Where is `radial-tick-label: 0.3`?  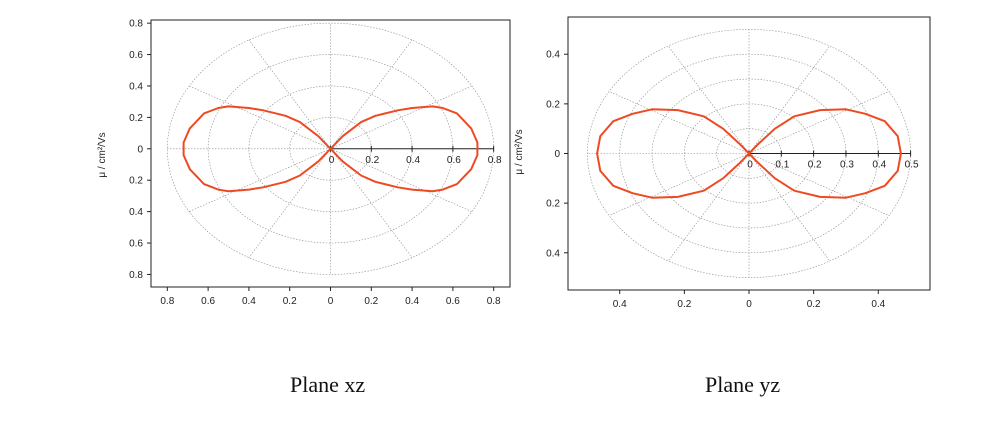
radial-tick-label: 0.3 is located at coordinates (847, 165).